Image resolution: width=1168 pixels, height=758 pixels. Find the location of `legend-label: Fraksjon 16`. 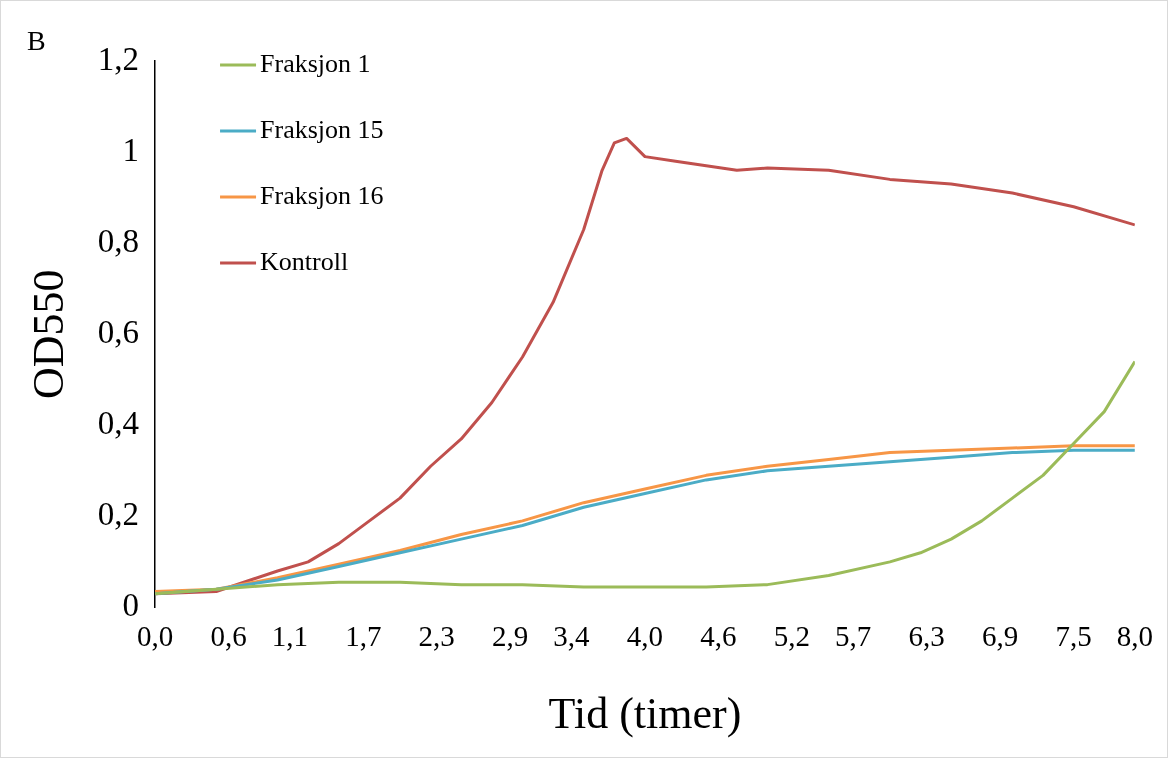

legend-label: Fraksjon 16 is located at coordinates (322, 195).